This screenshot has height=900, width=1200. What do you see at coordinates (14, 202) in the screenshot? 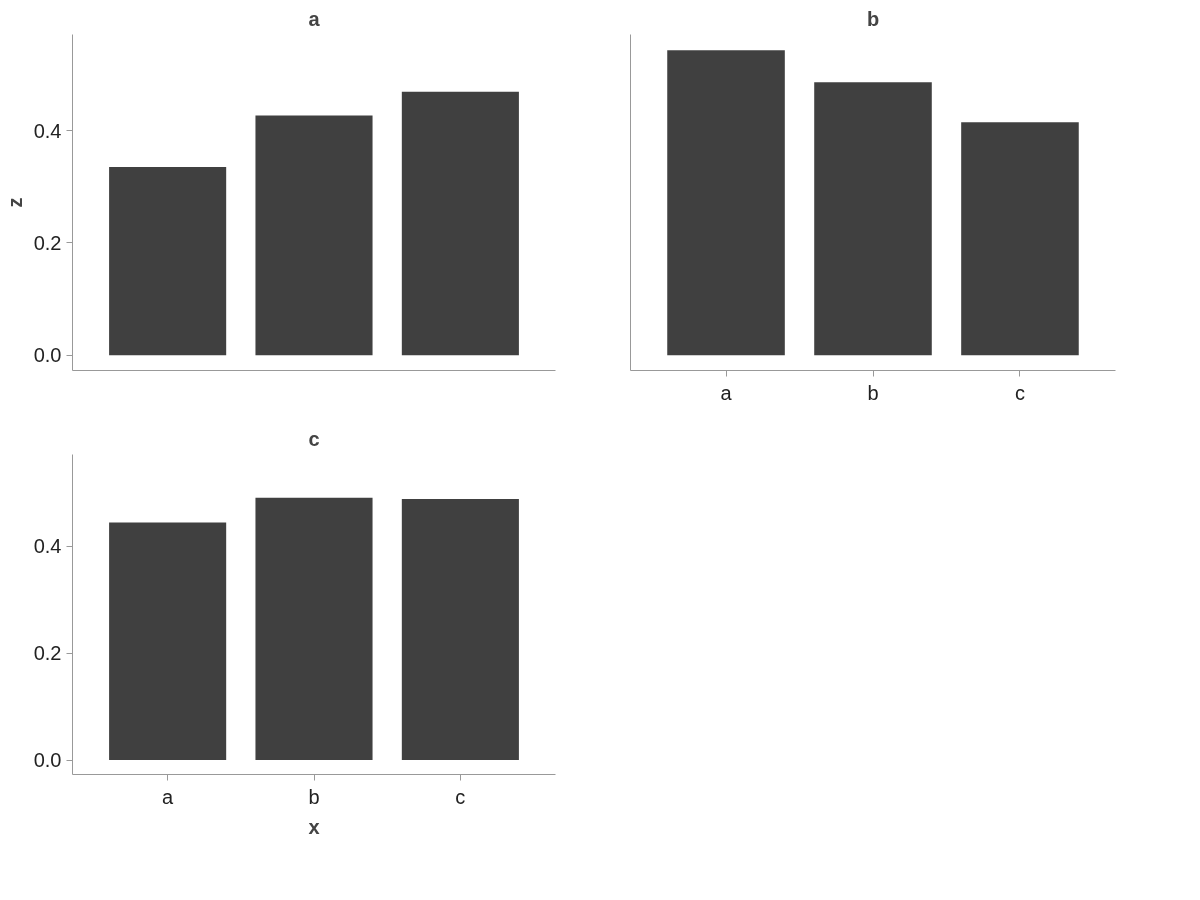
I see `y-axis-title: z` at bounding box center [14, 202].